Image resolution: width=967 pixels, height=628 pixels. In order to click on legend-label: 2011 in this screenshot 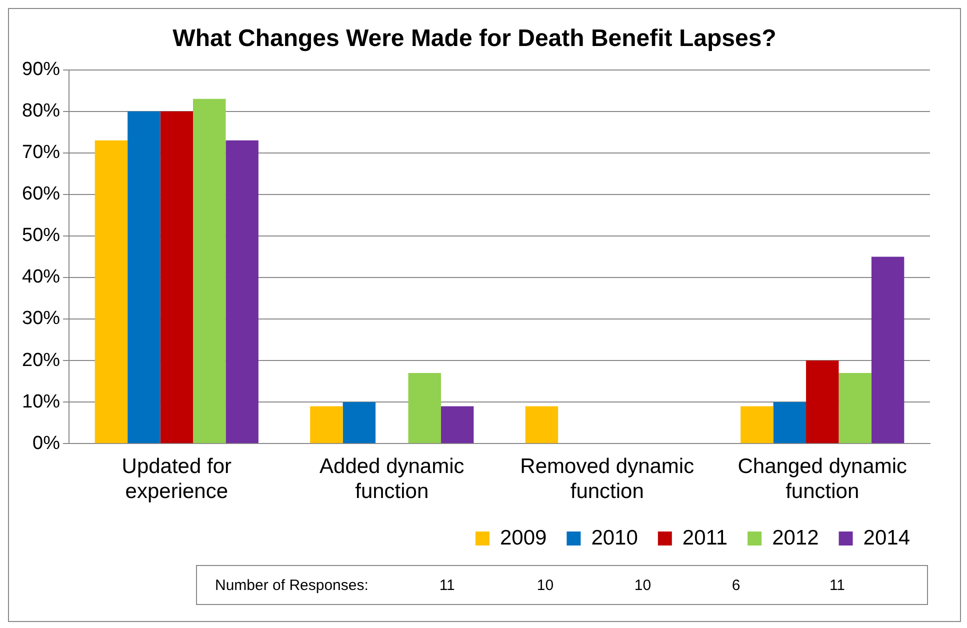, I will do `click(705, 538)`.